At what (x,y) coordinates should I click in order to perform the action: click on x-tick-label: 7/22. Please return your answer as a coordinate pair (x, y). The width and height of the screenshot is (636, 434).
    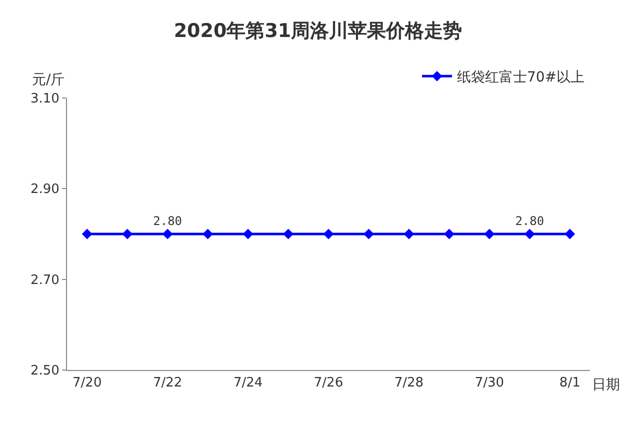
    Looking at the image, I should click on (167, 383).